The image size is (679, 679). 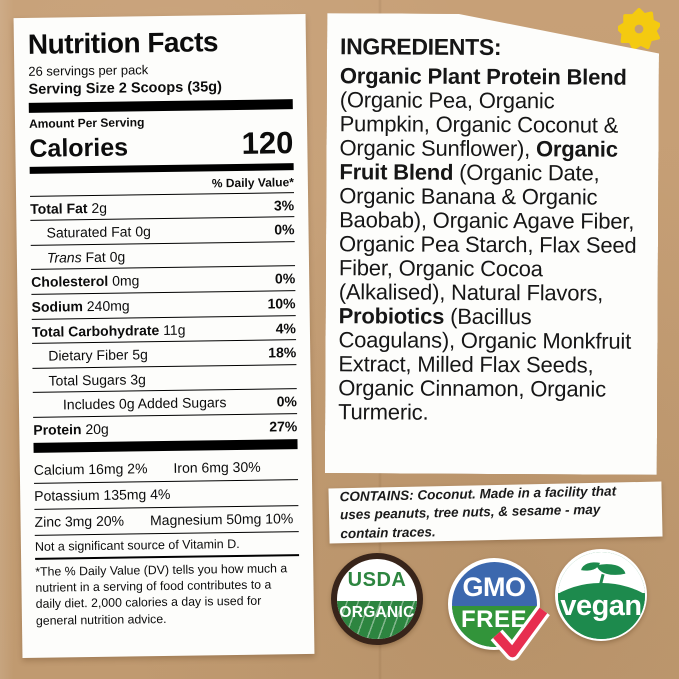 I want to click on nutrition-facts-title: Nutrition Facts, so click(x=123, y=43).